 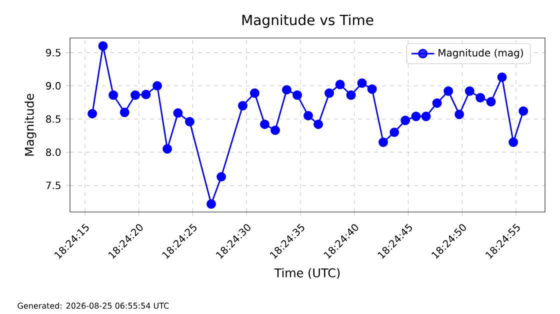 What do you see at coordinates (53, 186) in the screenshot?
I see `y-tick-label: 7.5` at bounding box center [53, 186].